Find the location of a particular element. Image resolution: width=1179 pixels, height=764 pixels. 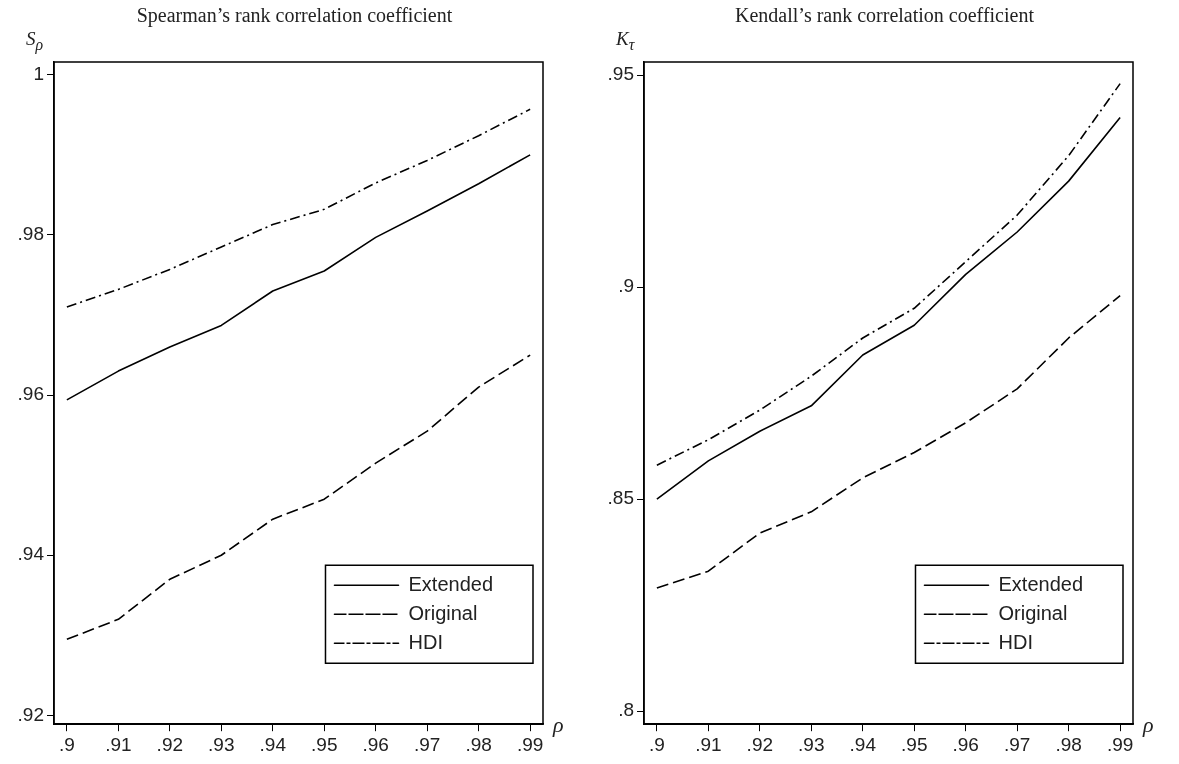

chart-title: Kendall’s rank correlation coefficient is located at coordinates (884, 15).